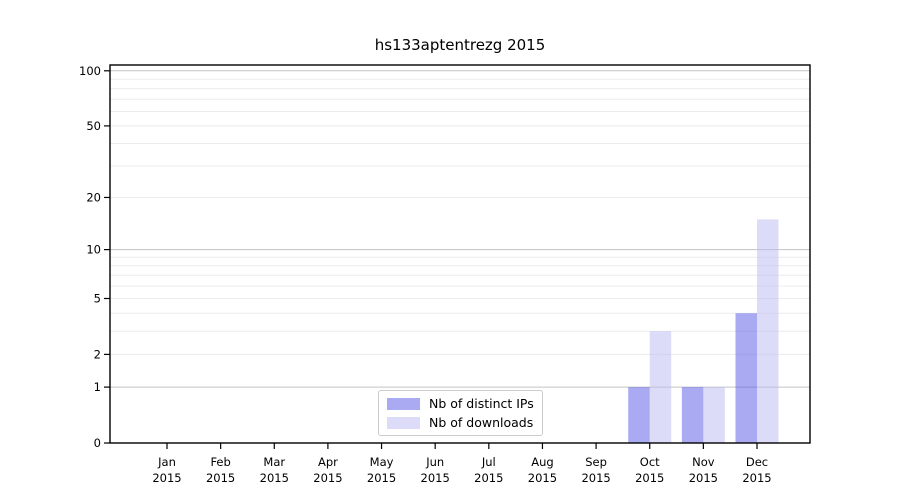  What do you see at coordinates (403, 422) in the screenshot?
I see `legend-swatch-downloads` at bounding box center [403, 422].